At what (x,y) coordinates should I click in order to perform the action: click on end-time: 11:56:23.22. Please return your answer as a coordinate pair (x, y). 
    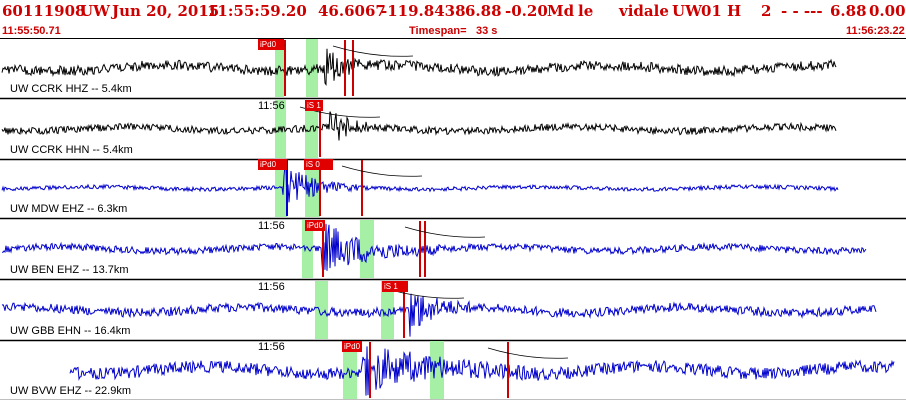
    Looking at the image, I should click on (875, 31).